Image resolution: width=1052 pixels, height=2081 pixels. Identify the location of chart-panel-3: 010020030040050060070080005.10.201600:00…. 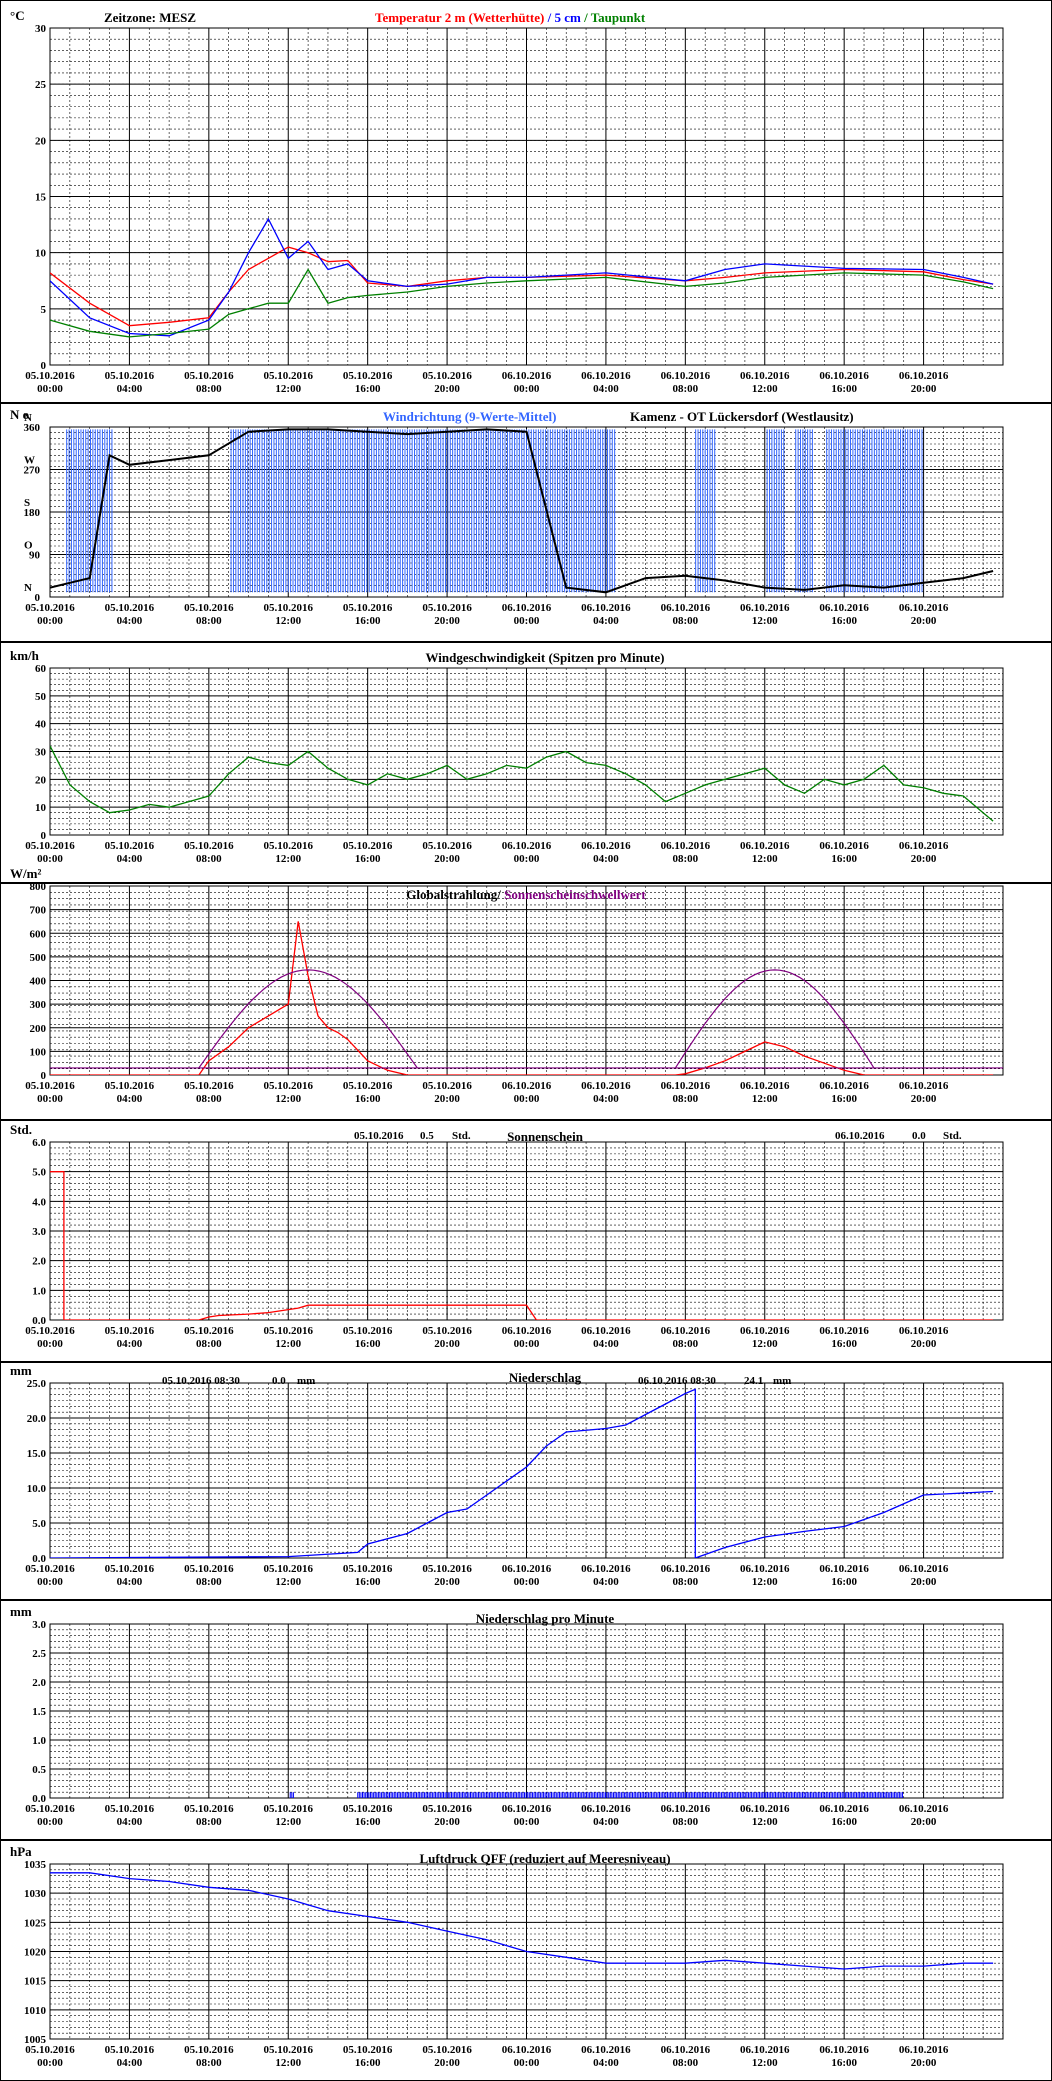
(507, 985).